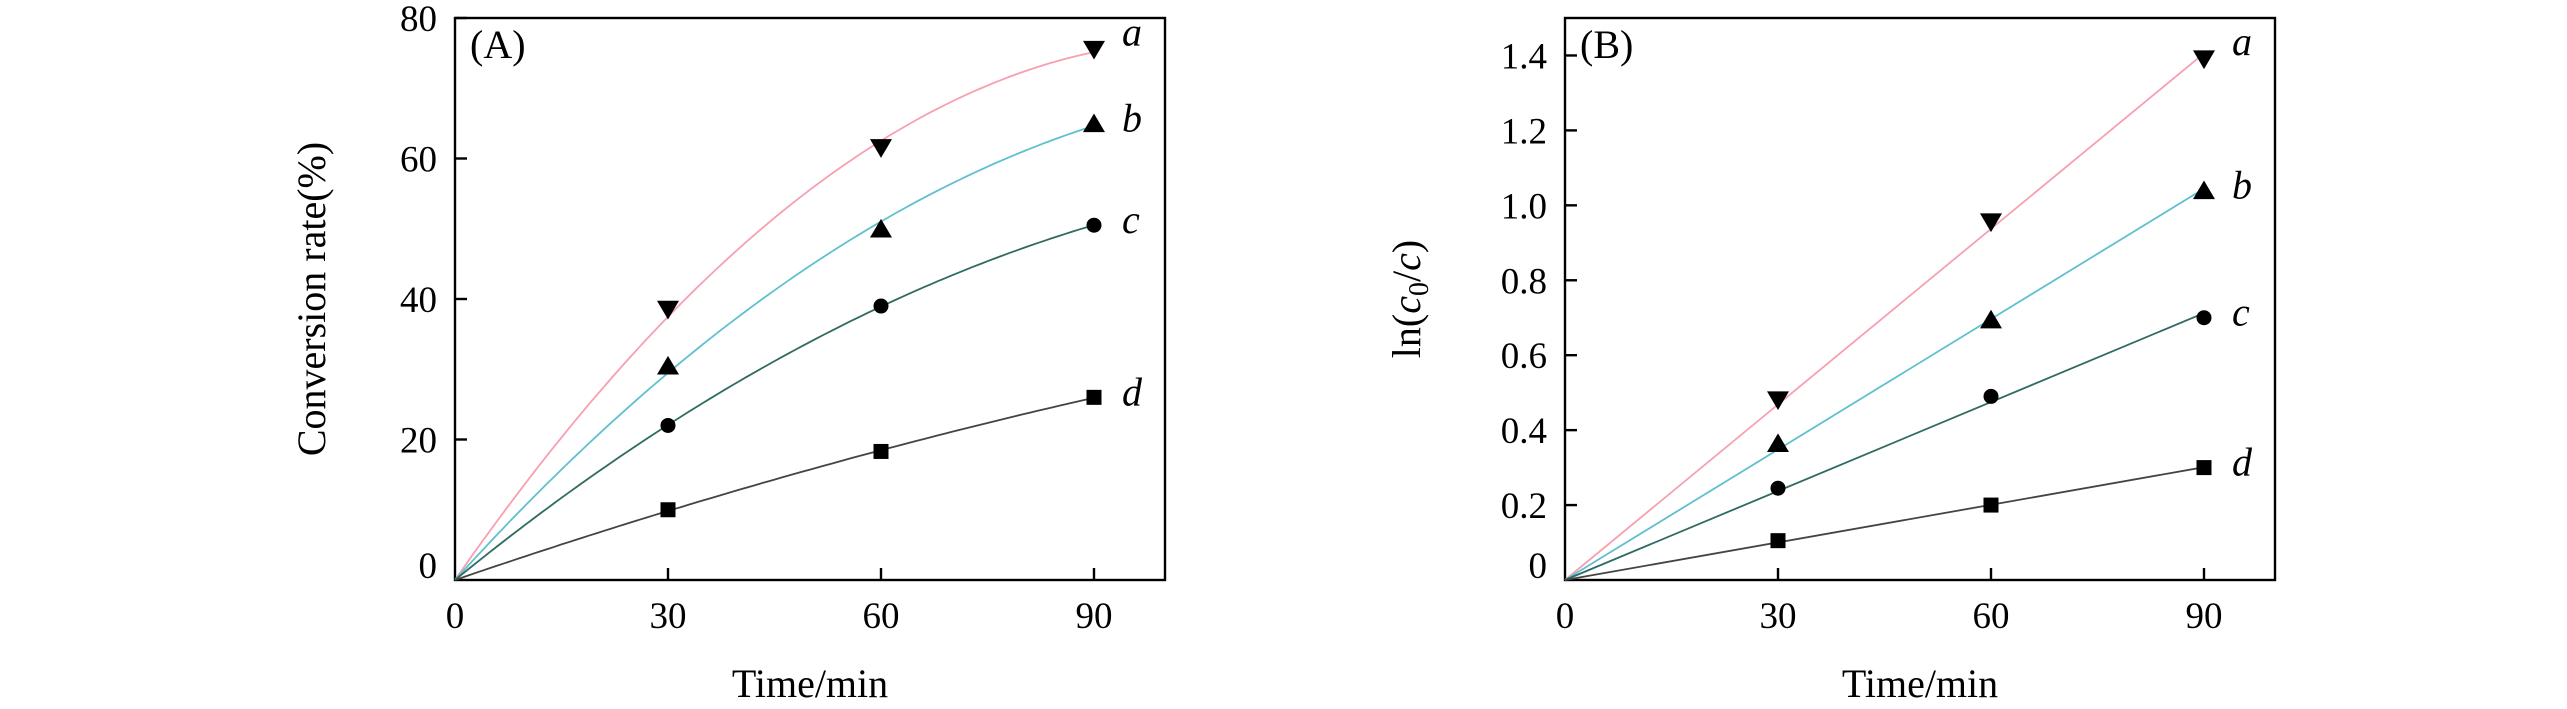  I want to click on y-tick-label-0.4: 0.4, so click(1524, 431).